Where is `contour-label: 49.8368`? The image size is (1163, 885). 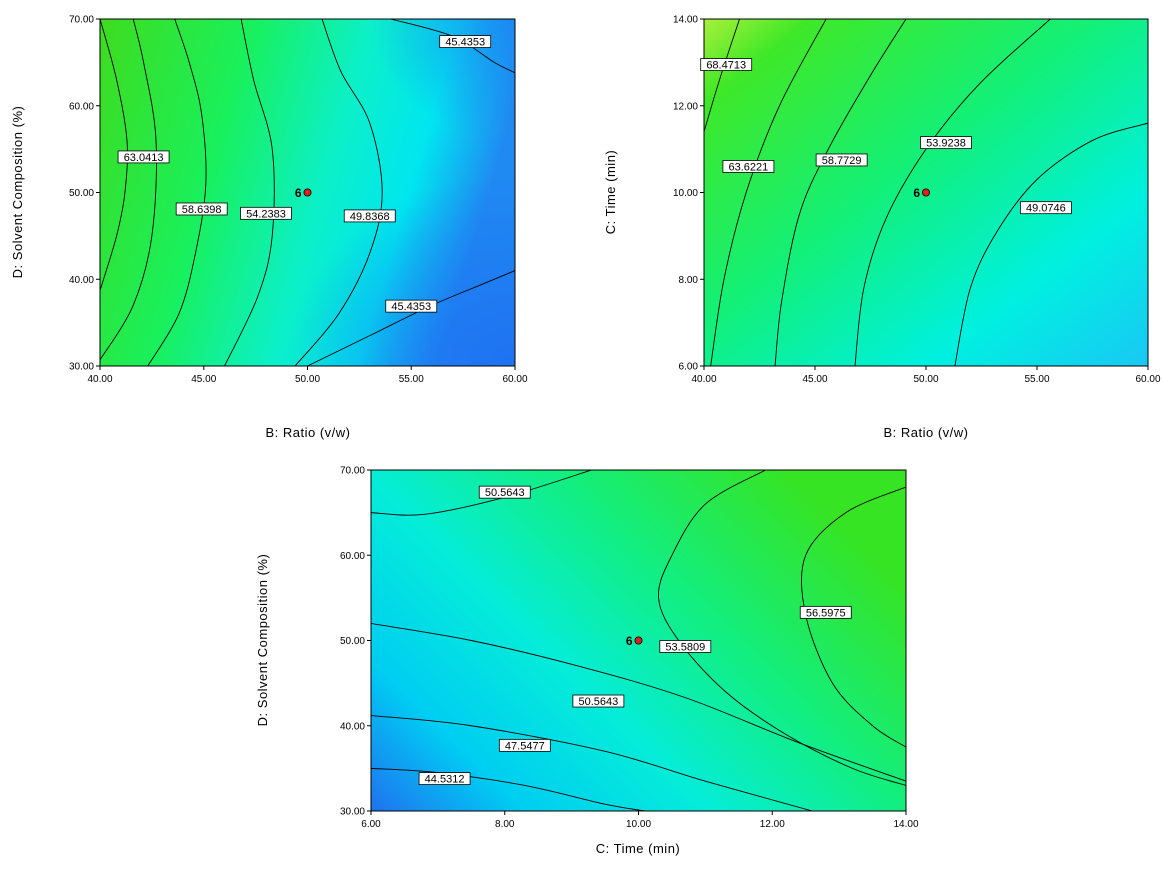 contour-label: 49.8368 is located at coordinates (370, 217).